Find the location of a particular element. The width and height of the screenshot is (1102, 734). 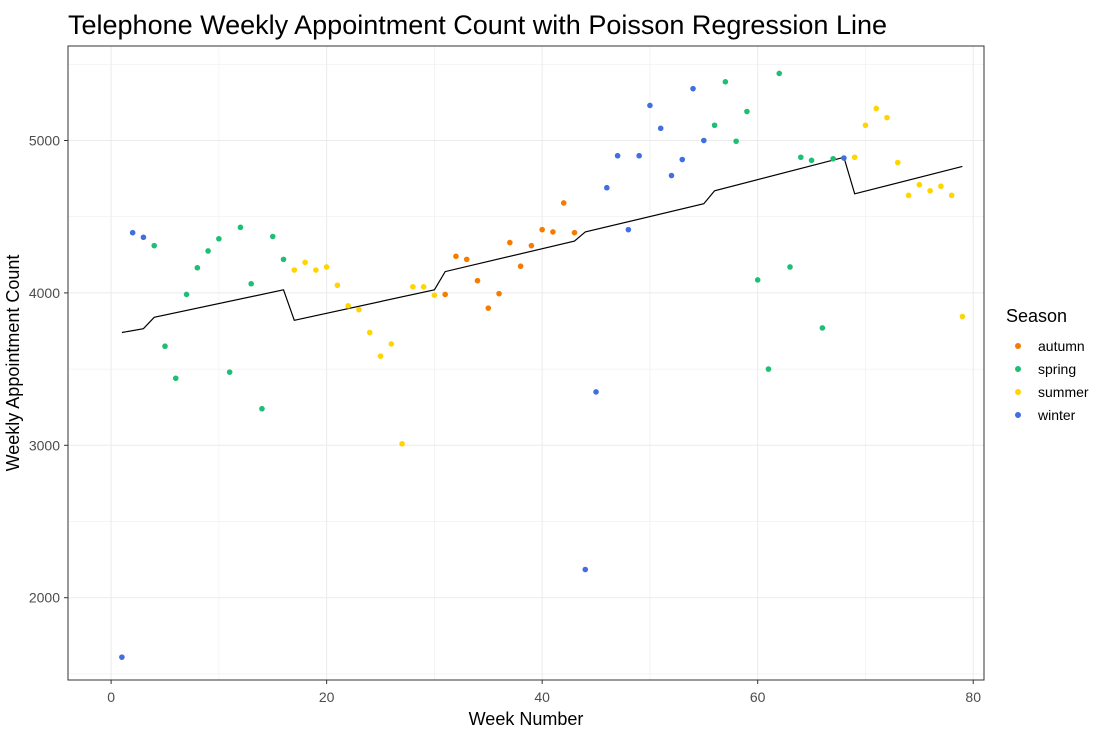

x-axis-ticks: 0 20 40 60 80 is located at coordinates (544, 692).